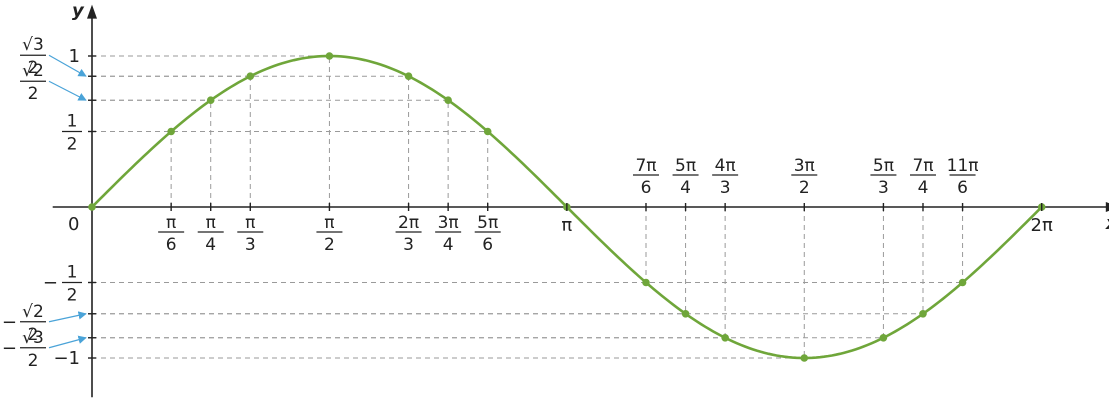 The width and height of the screenshot is (1109, 405). Describe the element at coordinates (804, 166) in the screenshot. I see `x-tick-num-11: 3π` at that location.